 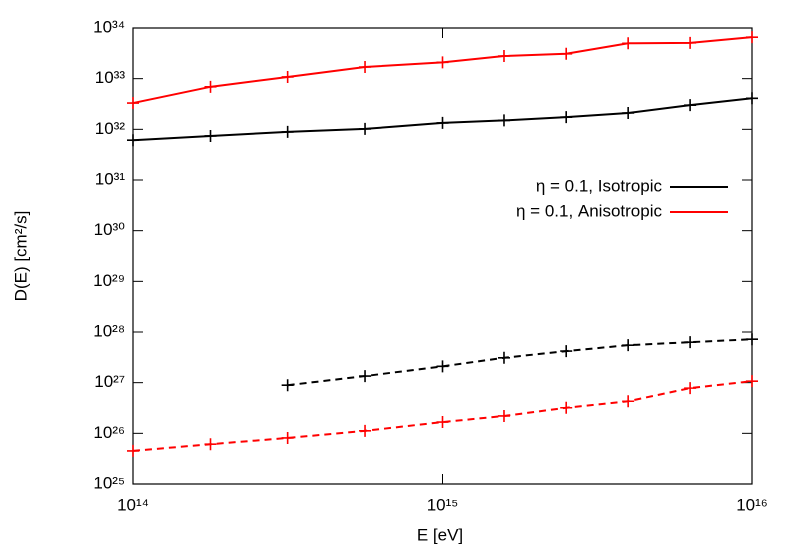 I want to click on legend-label: η = 0.1, Anisotropic, so click(x=589, y=210).